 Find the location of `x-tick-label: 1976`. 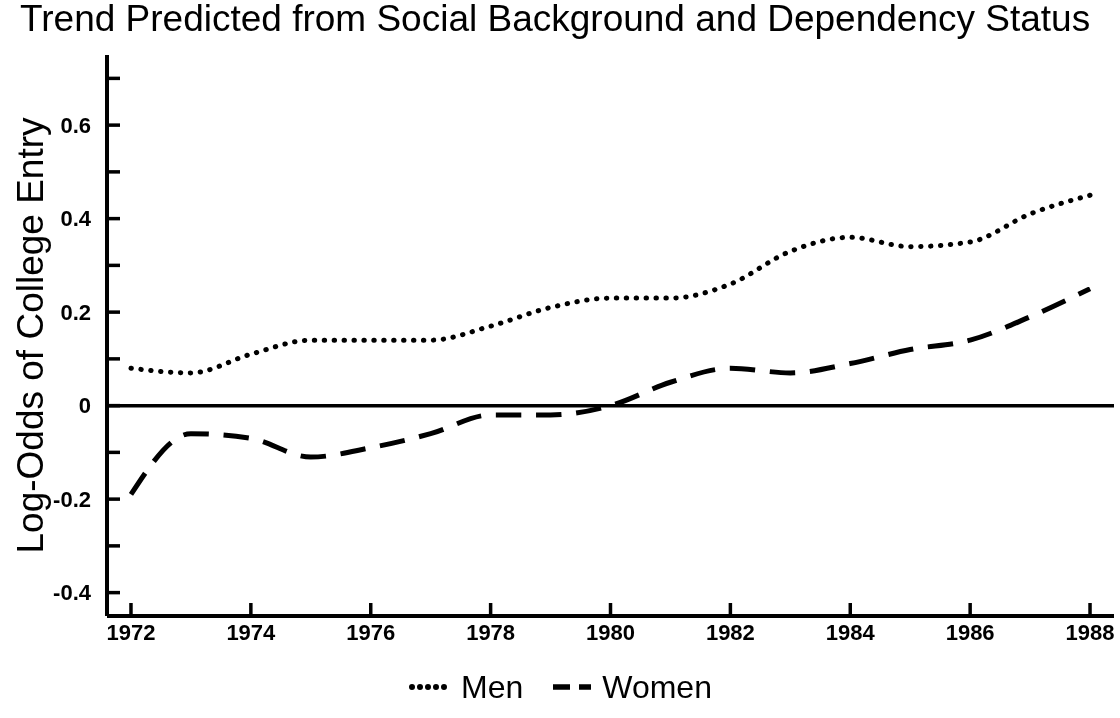

x-tick-label: 1976 is located at coordinates (371, 632).